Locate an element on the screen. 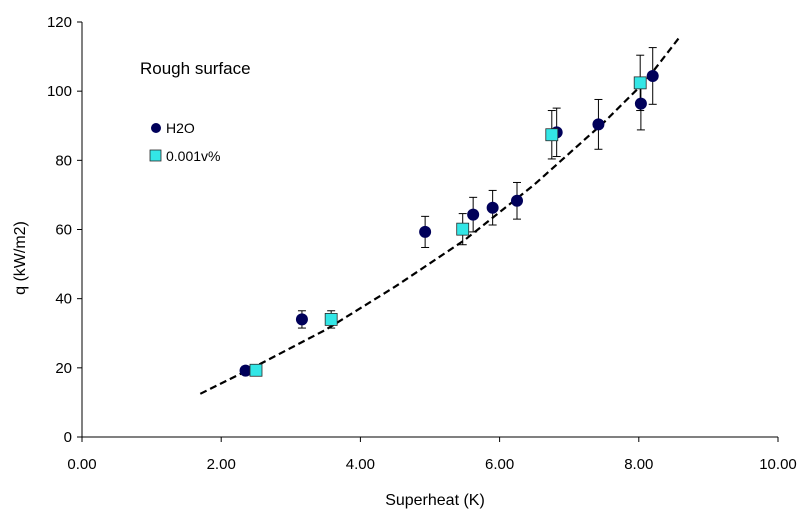 The image size is (801, 510). legend-marker-0001v is located at coordinates (155, 155).